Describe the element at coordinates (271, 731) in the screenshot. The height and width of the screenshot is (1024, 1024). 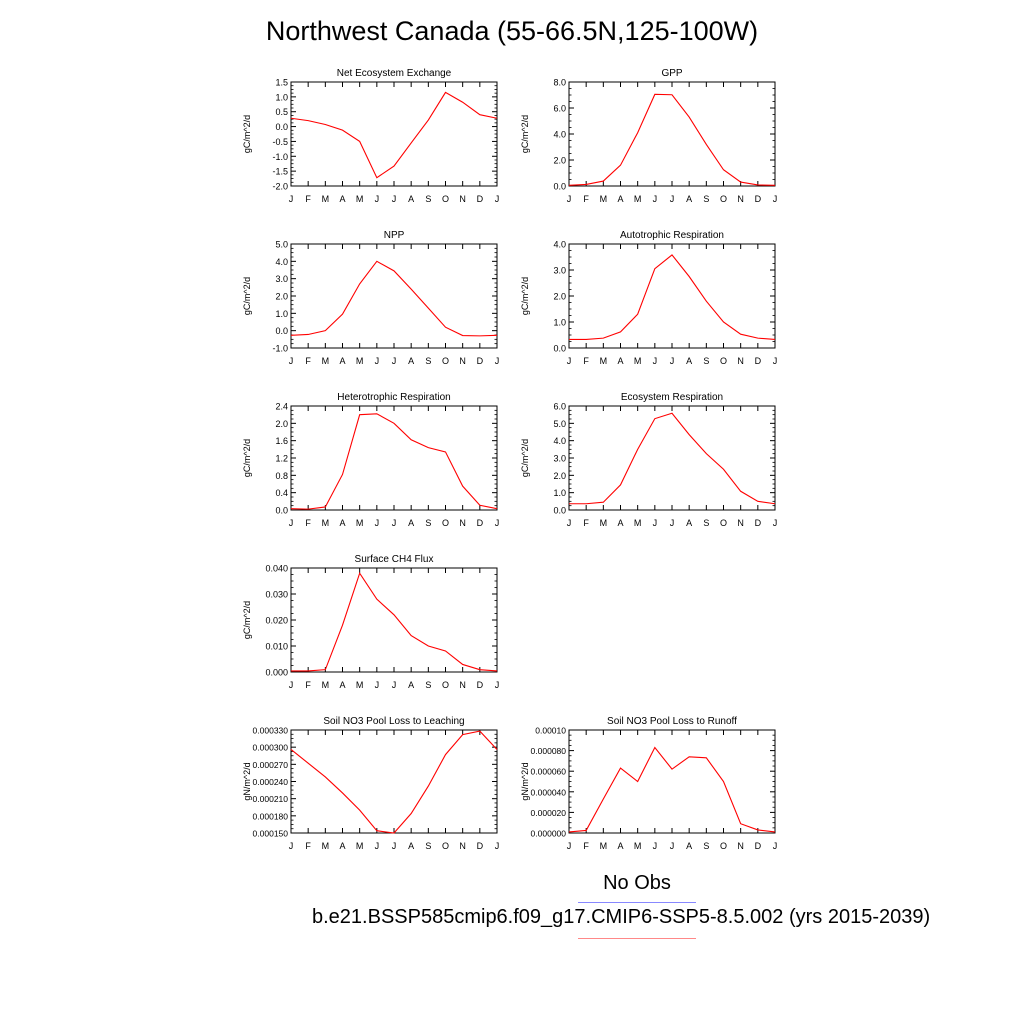
I see `y-tick-label: 0.000330` at that location.